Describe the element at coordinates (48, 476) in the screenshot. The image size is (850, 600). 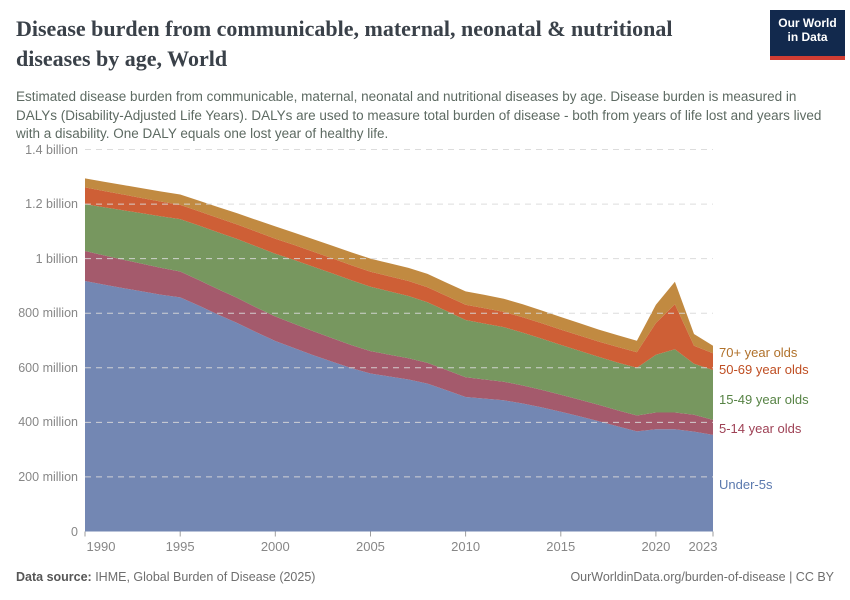
I see `y-axis-label-200: 200 million` at that location.